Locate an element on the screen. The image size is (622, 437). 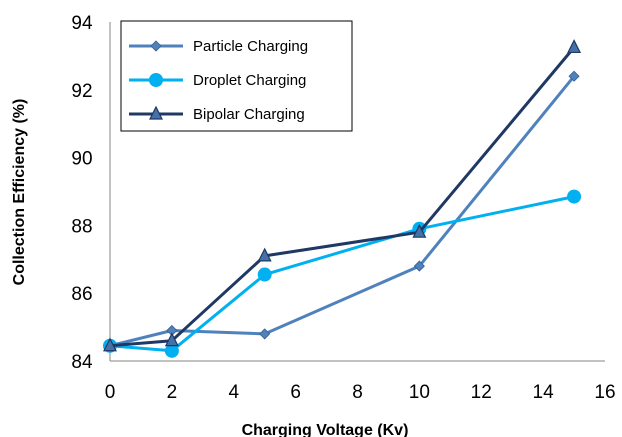
y-tick-label: 84 is located at coordinates (82, 362).